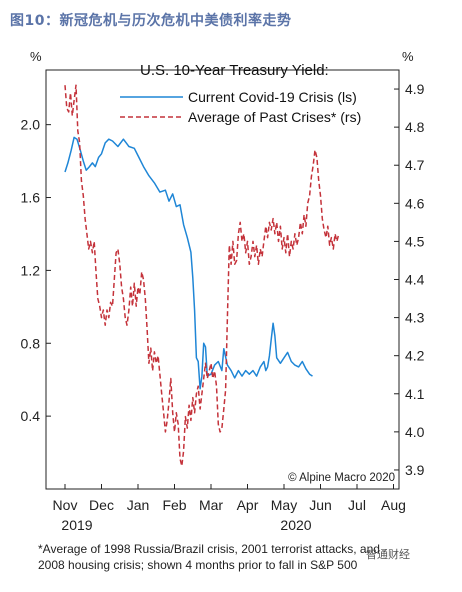  I want to click on x-tick-label: Feb, so click(174, 505).